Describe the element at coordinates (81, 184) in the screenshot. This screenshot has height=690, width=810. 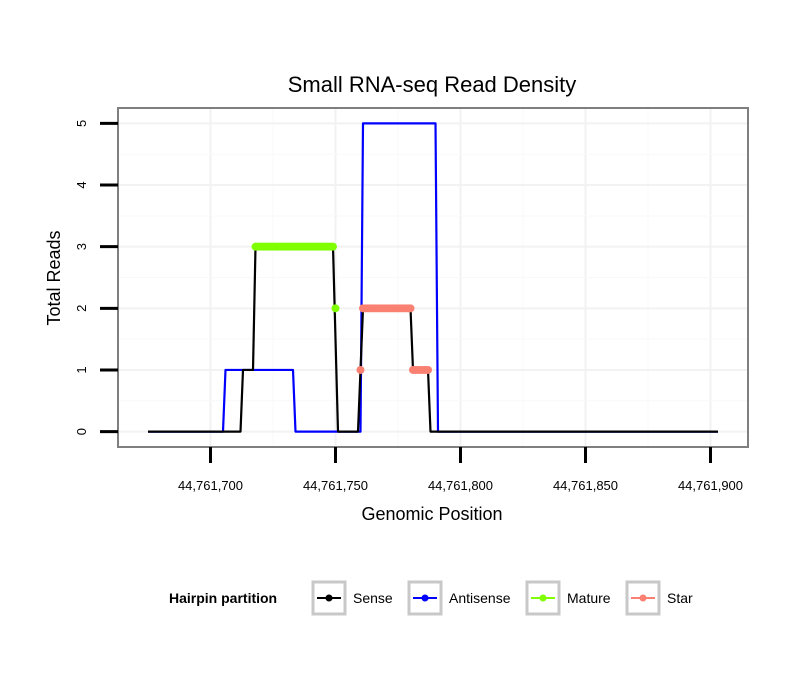
I see `y-tick-label: 4` at that location.